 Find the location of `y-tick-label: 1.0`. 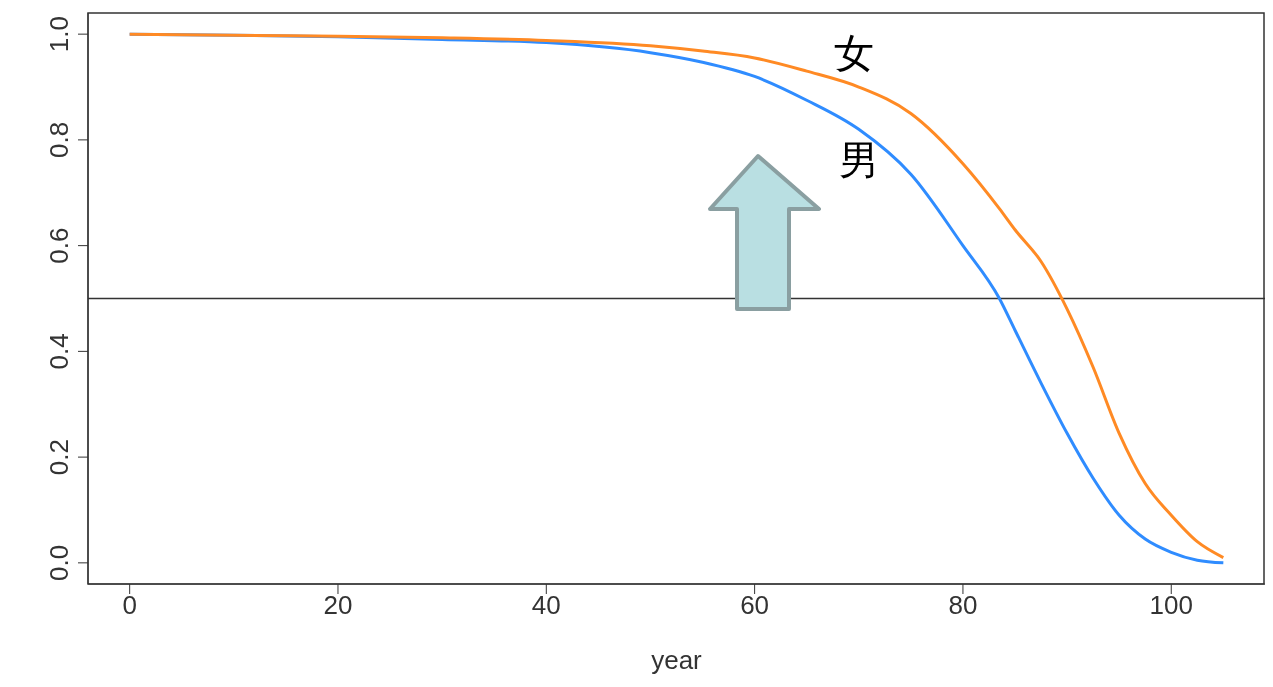

y-tick-label: 1.0 is located at coordinates (59, 34).